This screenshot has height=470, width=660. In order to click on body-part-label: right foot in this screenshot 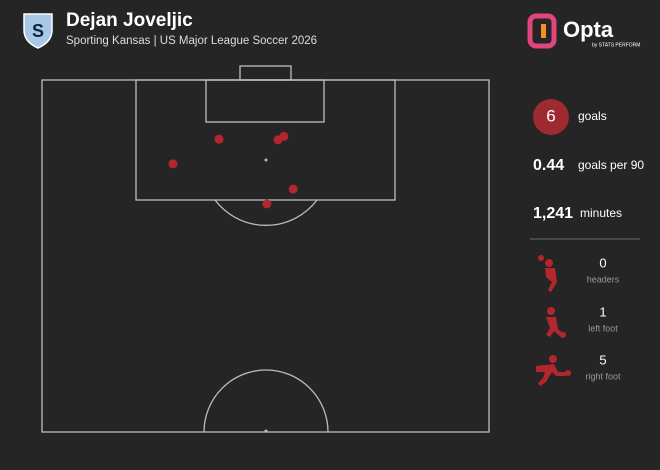, I will do `click(603, 376)`.